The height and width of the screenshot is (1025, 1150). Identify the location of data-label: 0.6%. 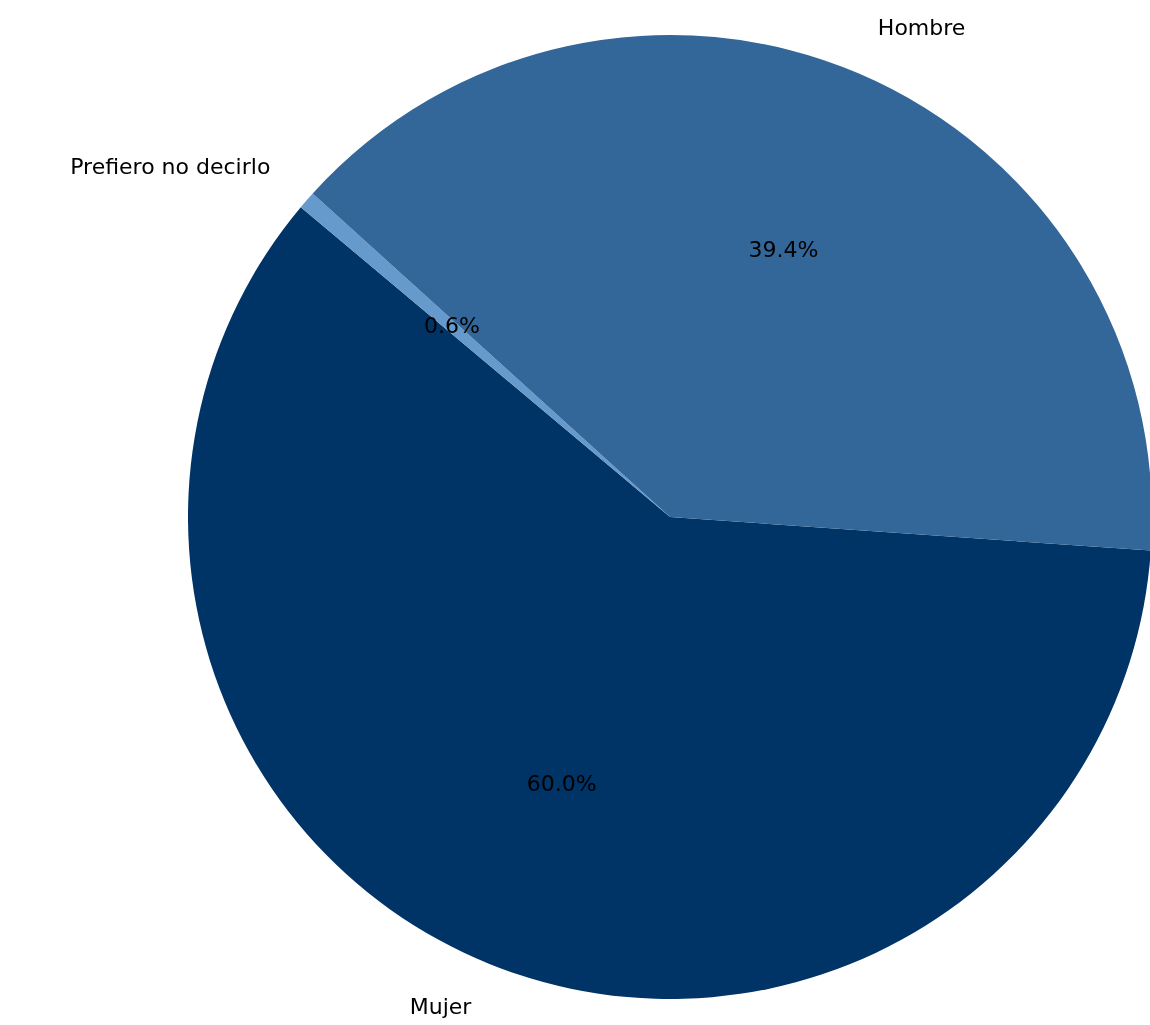
(452, 325).